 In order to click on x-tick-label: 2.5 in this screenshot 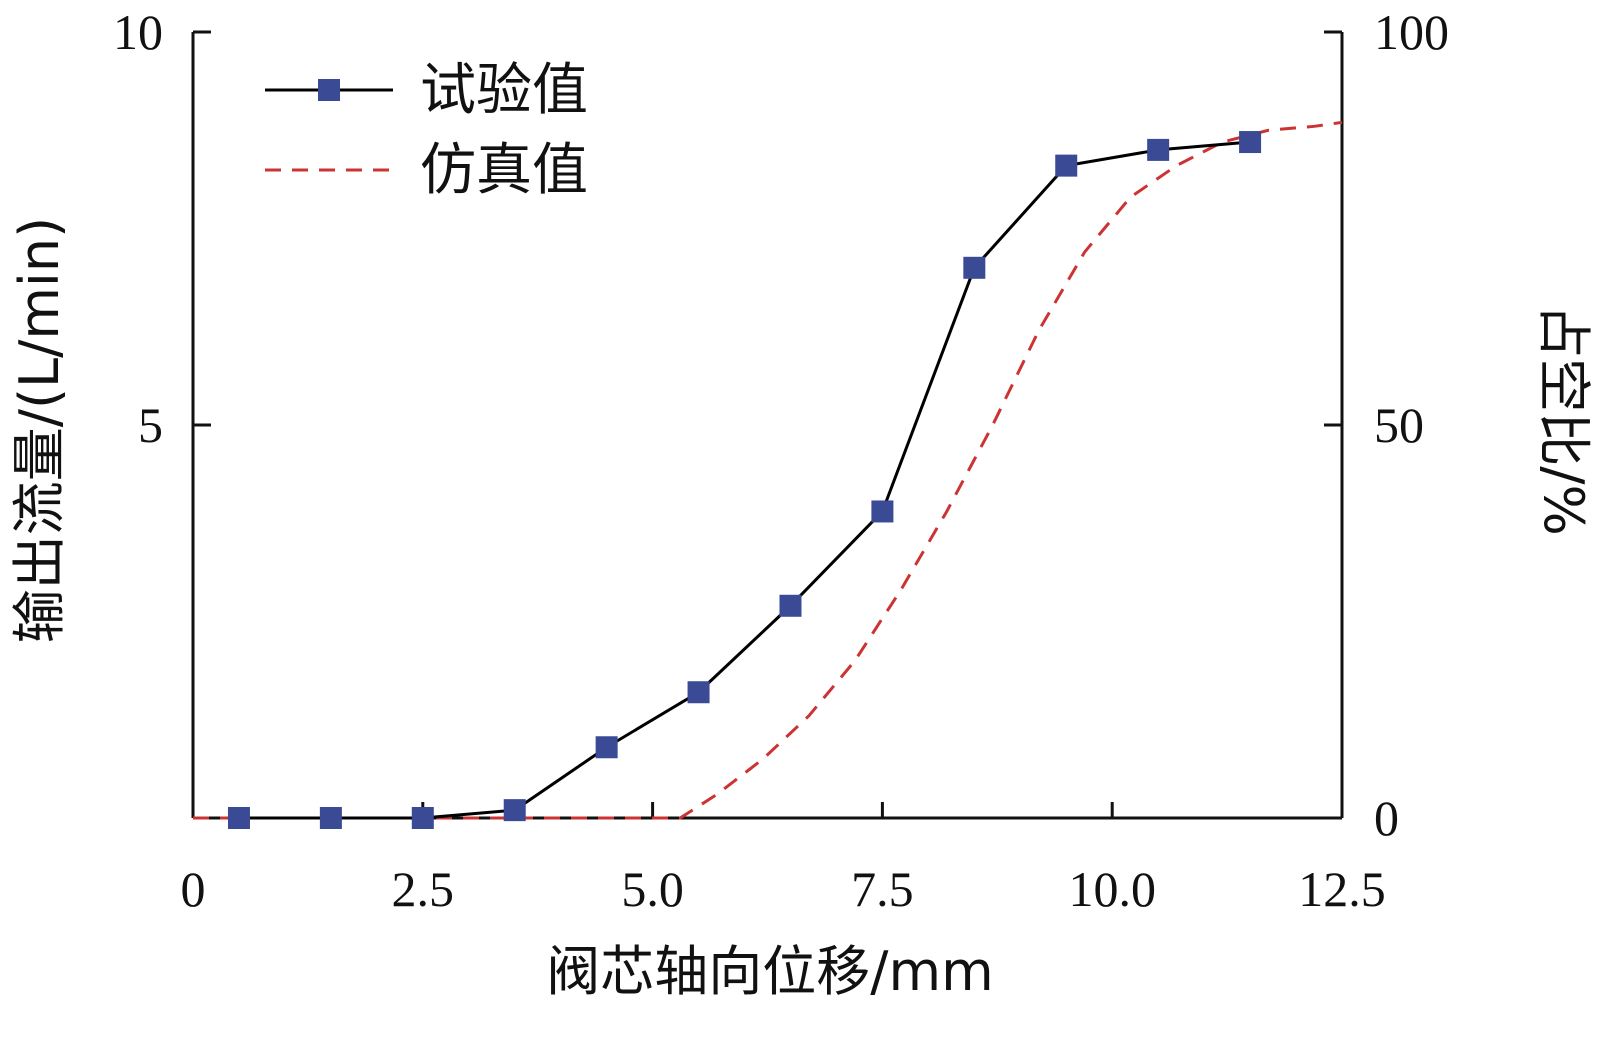, I will do `click(423, 889)`.